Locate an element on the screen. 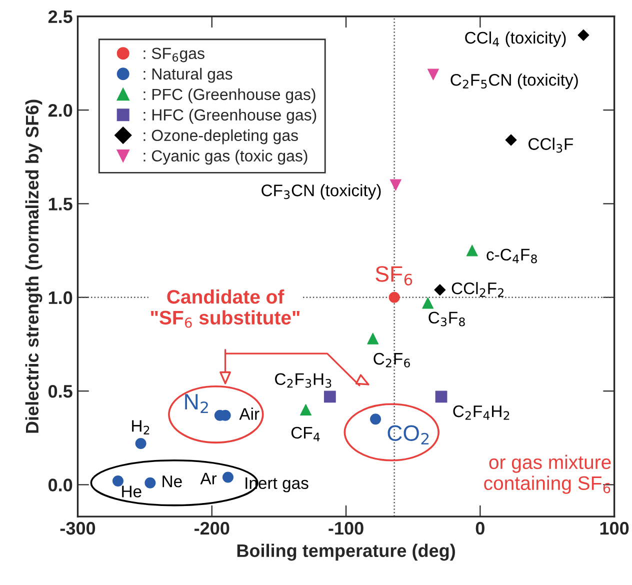  annotation: C$_{2}$F$_{3}$H$_{3}$ is located at coordinates (303, 380).